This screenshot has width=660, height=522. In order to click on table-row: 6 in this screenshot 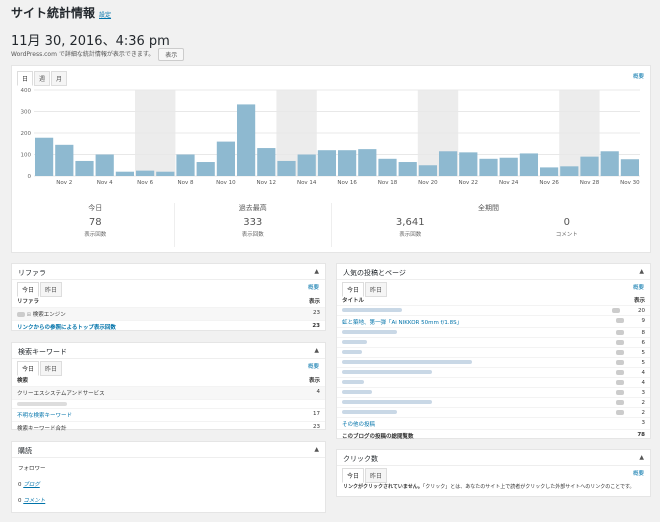, I will do `click(493, 342)`.